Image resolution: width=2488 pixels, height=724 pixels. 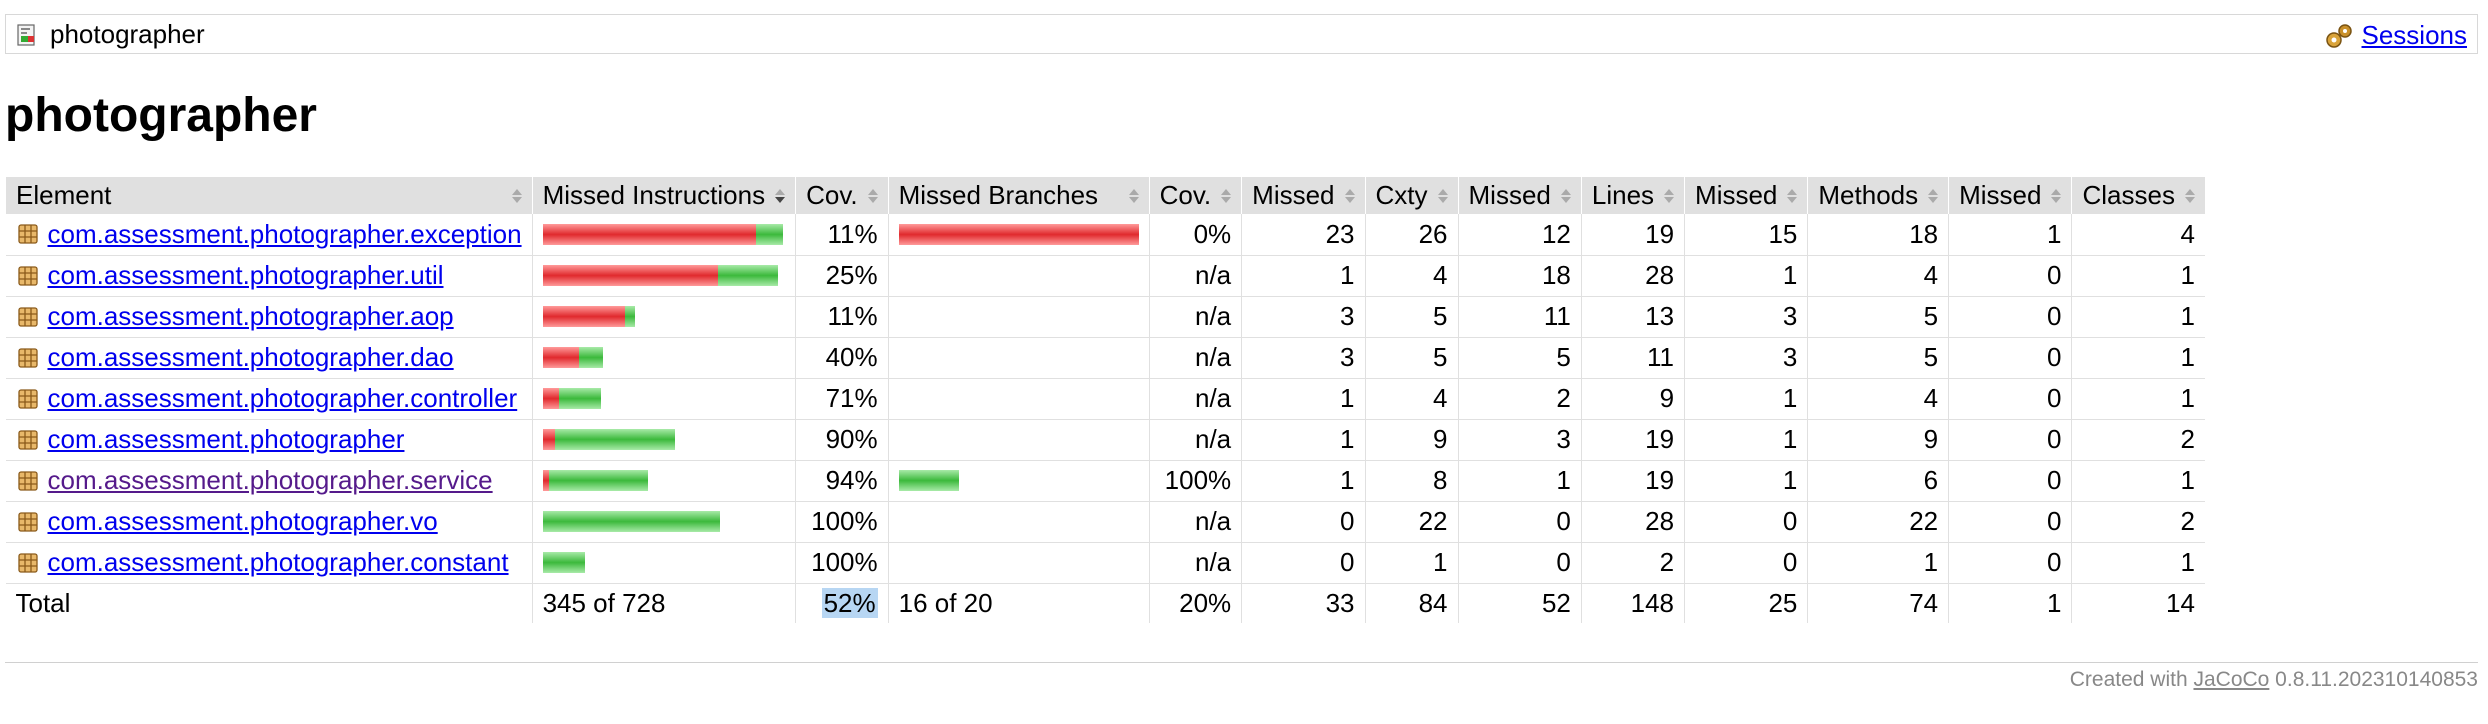 I want to click on header-classes-missed: Missed, so click(x=2010, y=195).